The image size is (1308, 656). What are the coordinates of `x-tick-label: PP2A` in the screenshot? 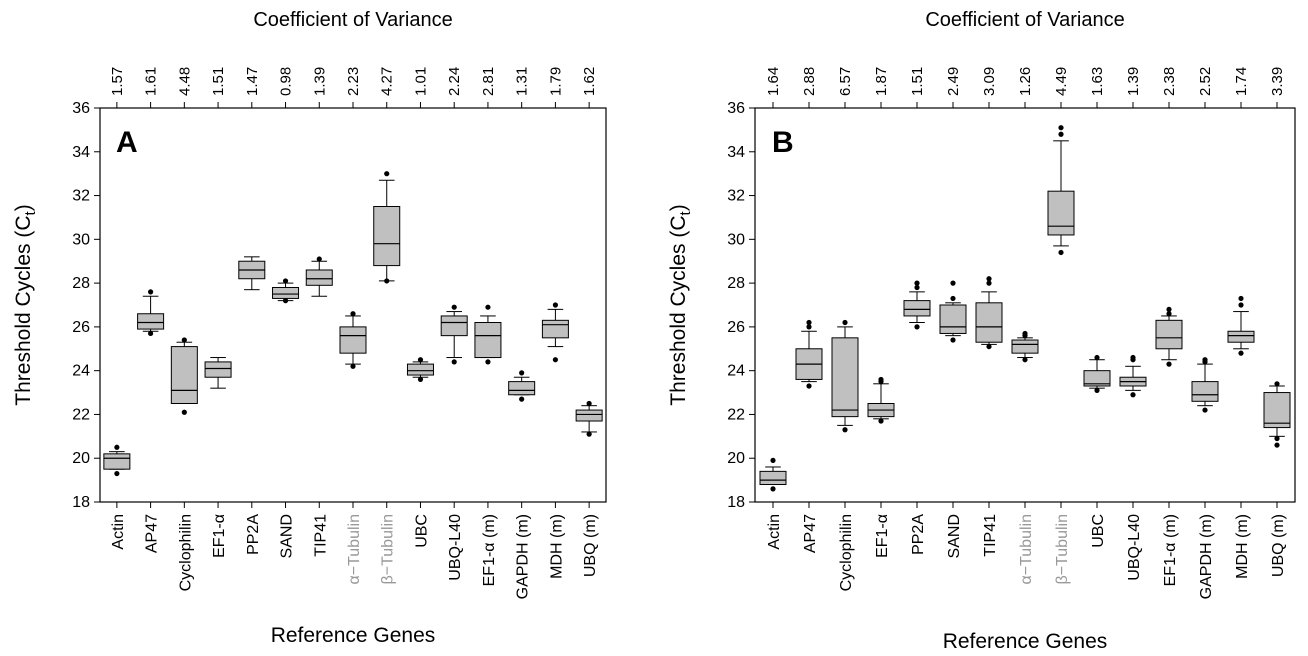 It's located at (918, 534).